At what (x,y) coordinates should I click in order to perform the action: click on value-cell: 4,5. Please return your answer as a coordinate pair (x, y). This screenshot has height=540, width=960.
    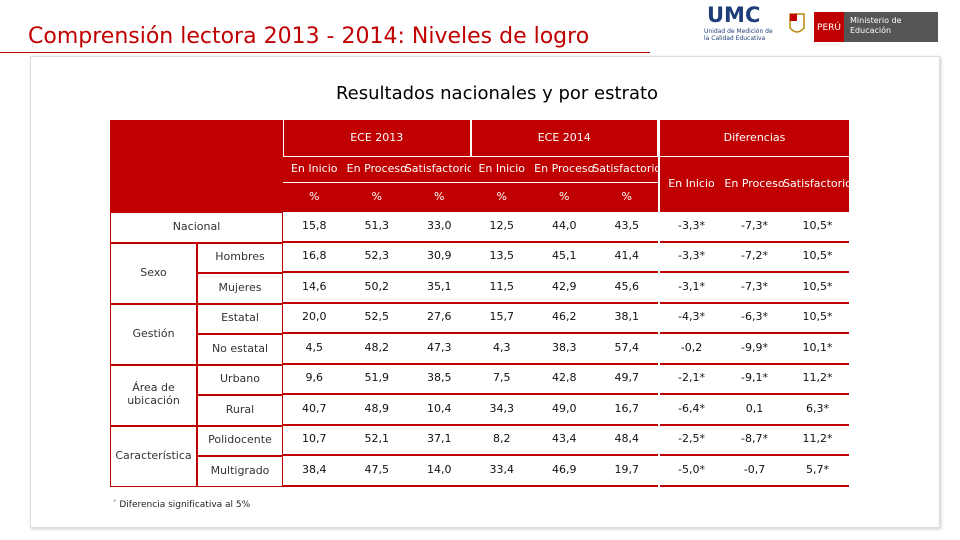
    Looking at the image, I should click on (314, 349).